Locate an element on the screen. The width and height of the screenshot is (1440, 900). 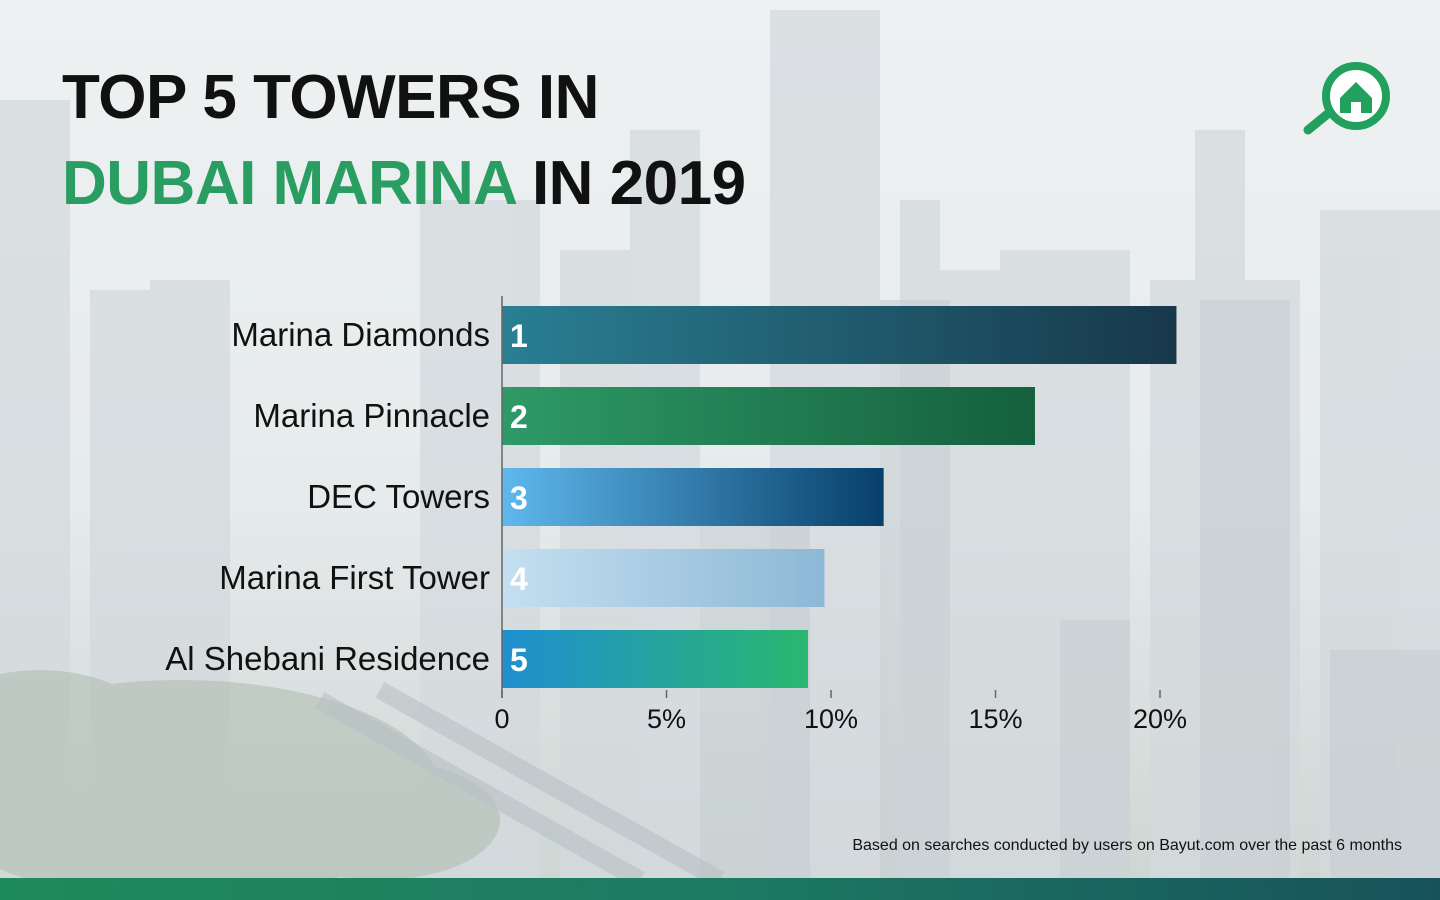
bar-rank-label: 5 is located at coordinates (519, 660).